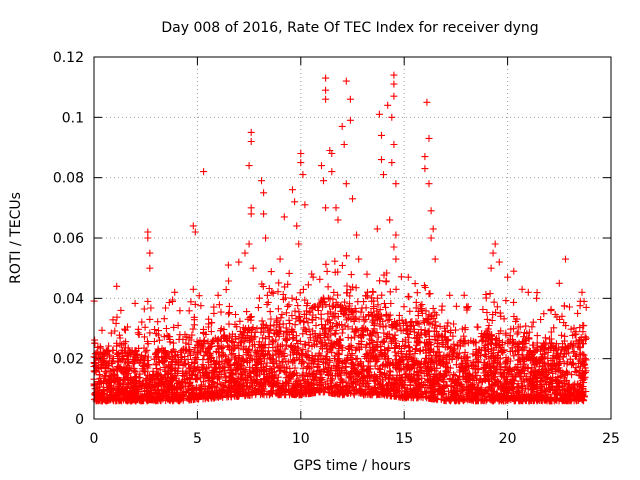  What do you see at coordinates (351, 466) in the screenshot?
I see `x-axis-label: GPS time / hours` at bounding box center [351, 466].